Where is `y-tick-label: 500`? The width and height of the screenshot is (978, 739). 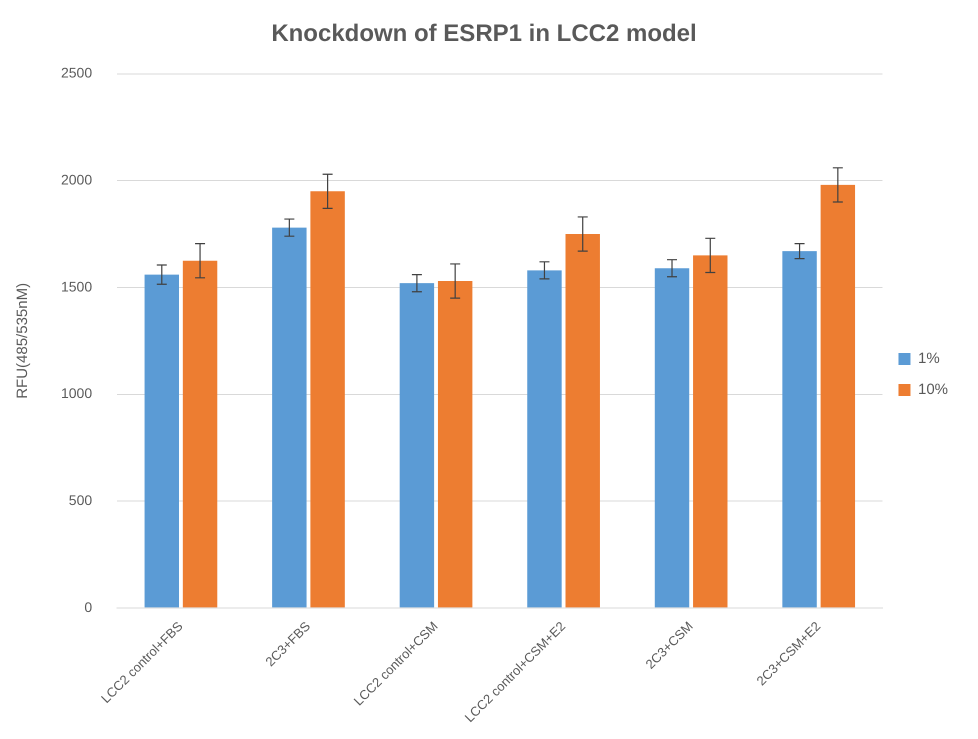 y-tick-label: 500 is located at coordinates (80, 500).